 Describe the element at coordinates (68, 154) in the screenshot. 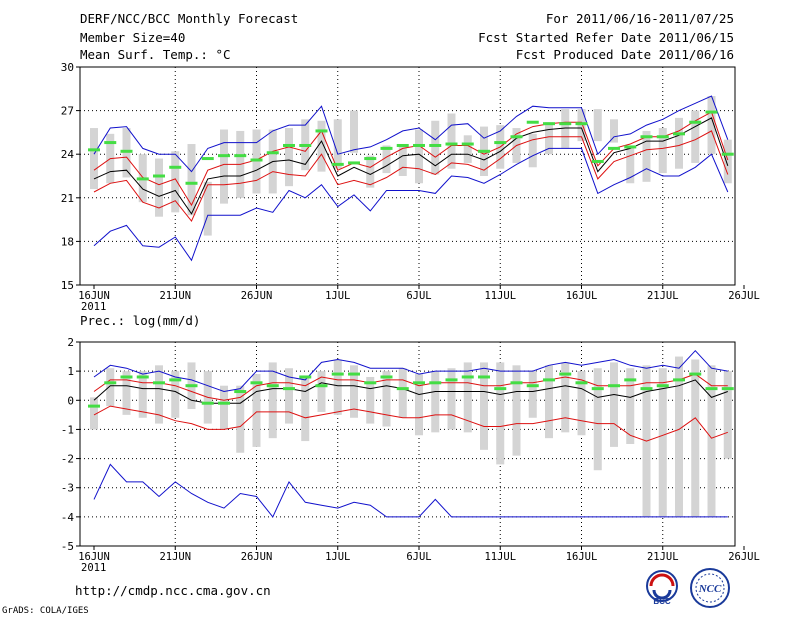

I see `y-tick-label: 24` at that location.